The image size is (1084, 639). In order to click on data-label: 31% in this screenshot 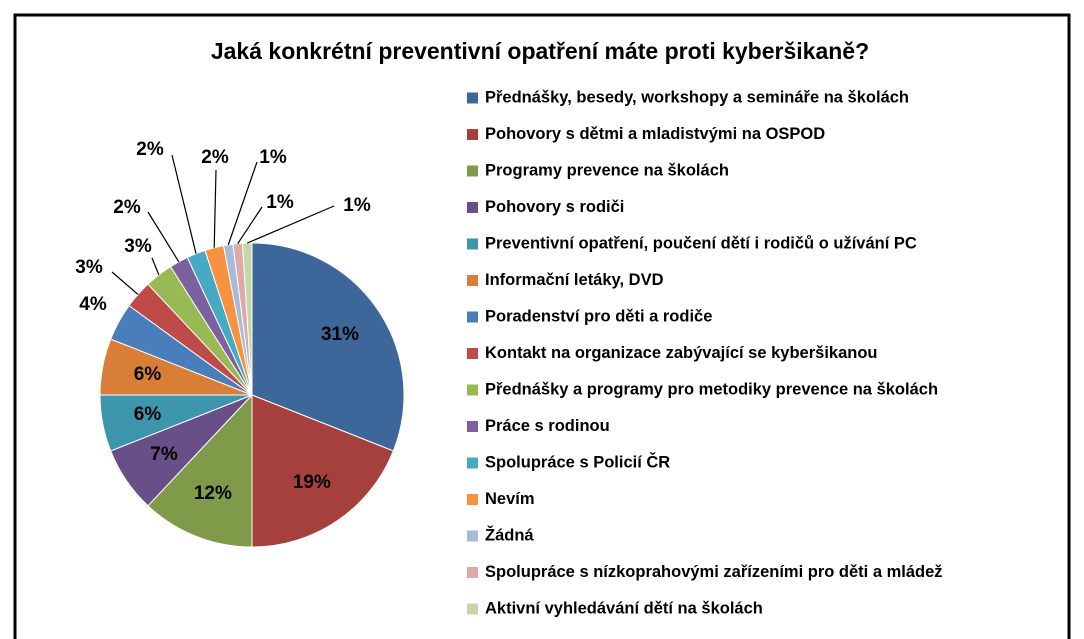, I will do `click(340, 334)`.